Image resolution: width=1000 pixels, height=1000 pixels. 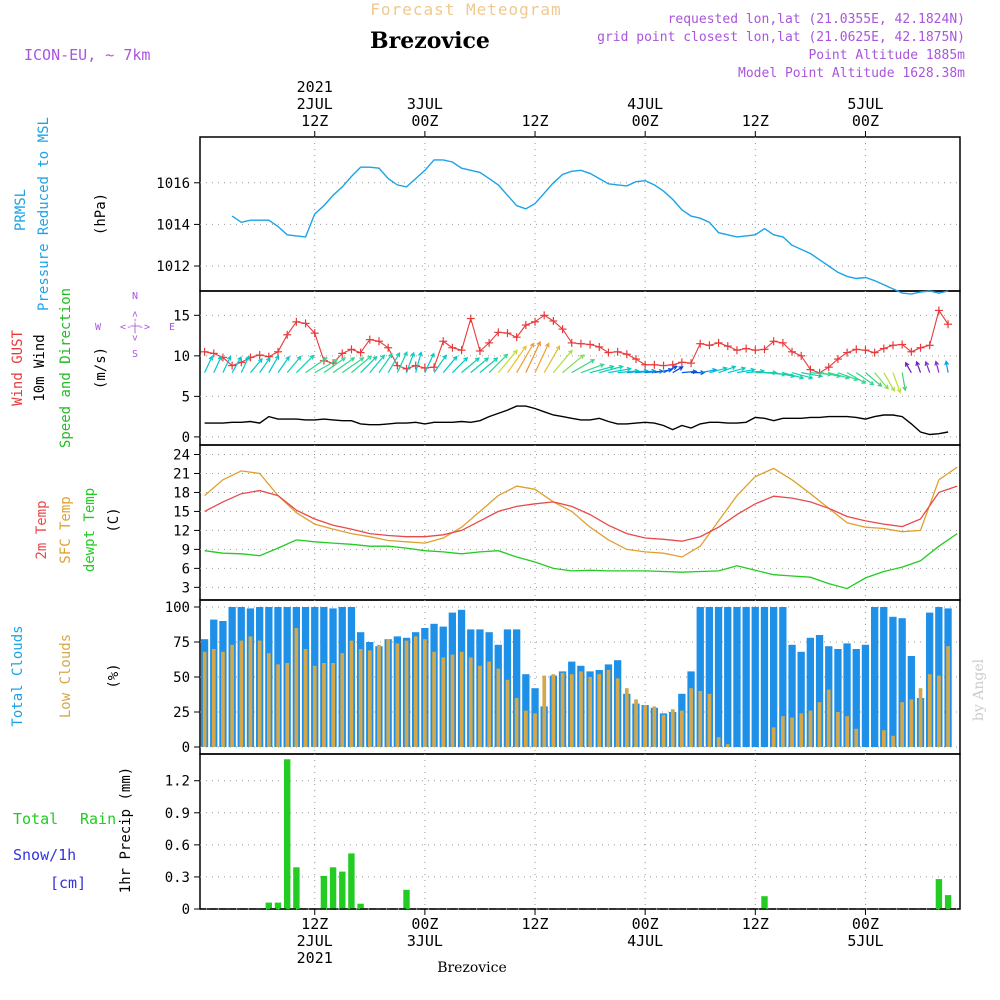 What do you see at coordinates (61, 214) in the screenshot?
I see `pressure-labels: PRMSL Pressure Reduced to MSL (hPa)` at bounding box center [61, 214].